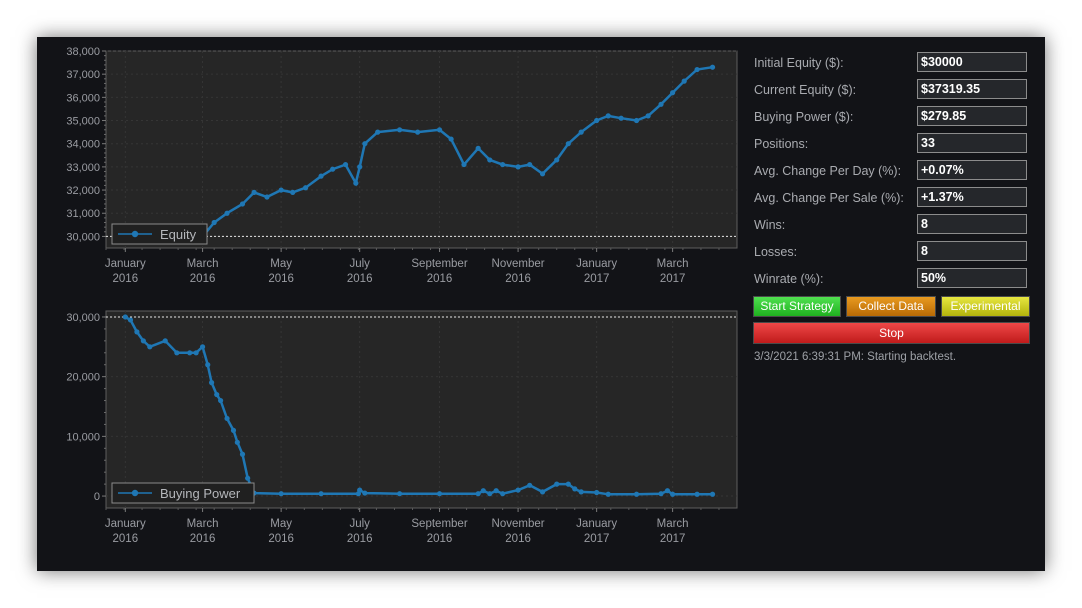 Image resolution: width=1082 pixels, height=608 pixels. Describe the element at coordinates (781, 144) in the screenshot. I see `stat-label: Positions:` at that location.